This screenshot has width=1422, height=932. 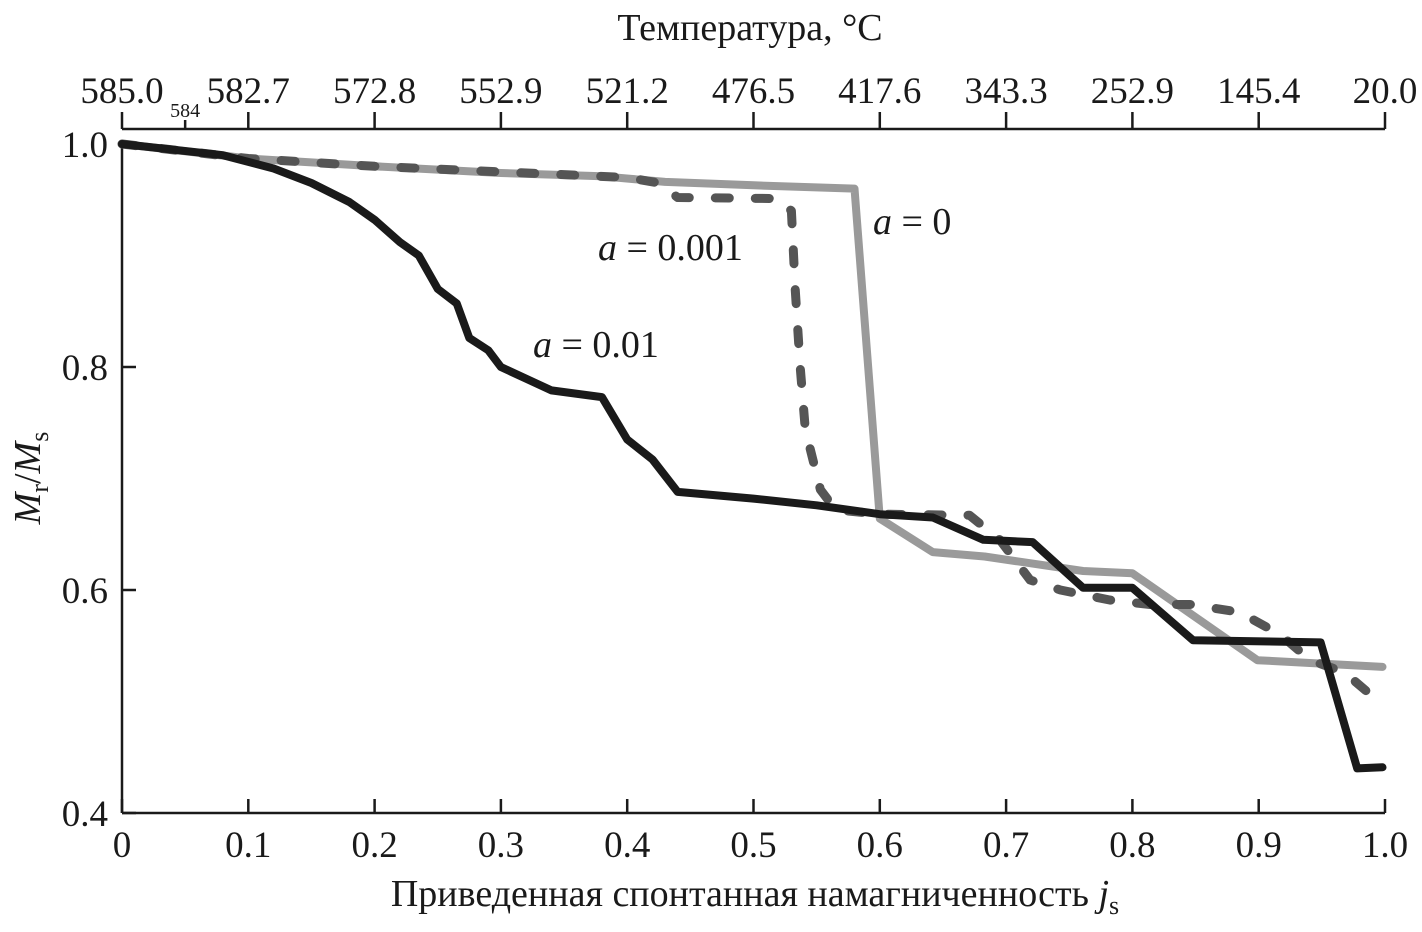 What do you see at coordinates (1258, 91) in the screenshot?
I see `top-tick-label: 145.4` at bounding box center [1258, 91].